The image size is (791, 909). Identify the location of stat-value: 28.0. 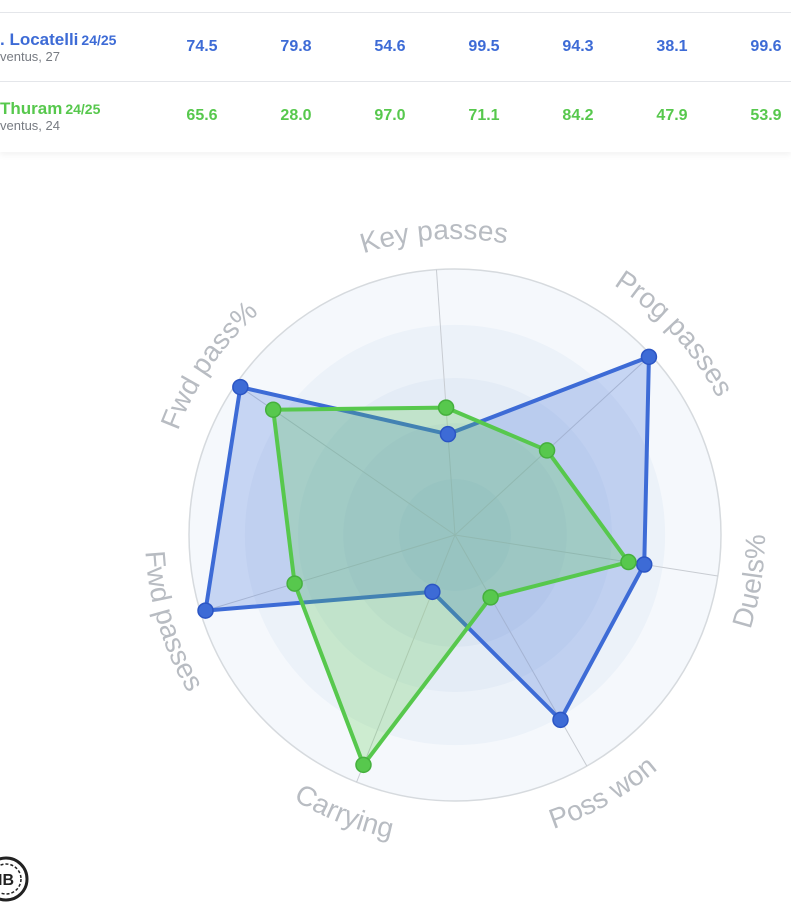
(296, 115).